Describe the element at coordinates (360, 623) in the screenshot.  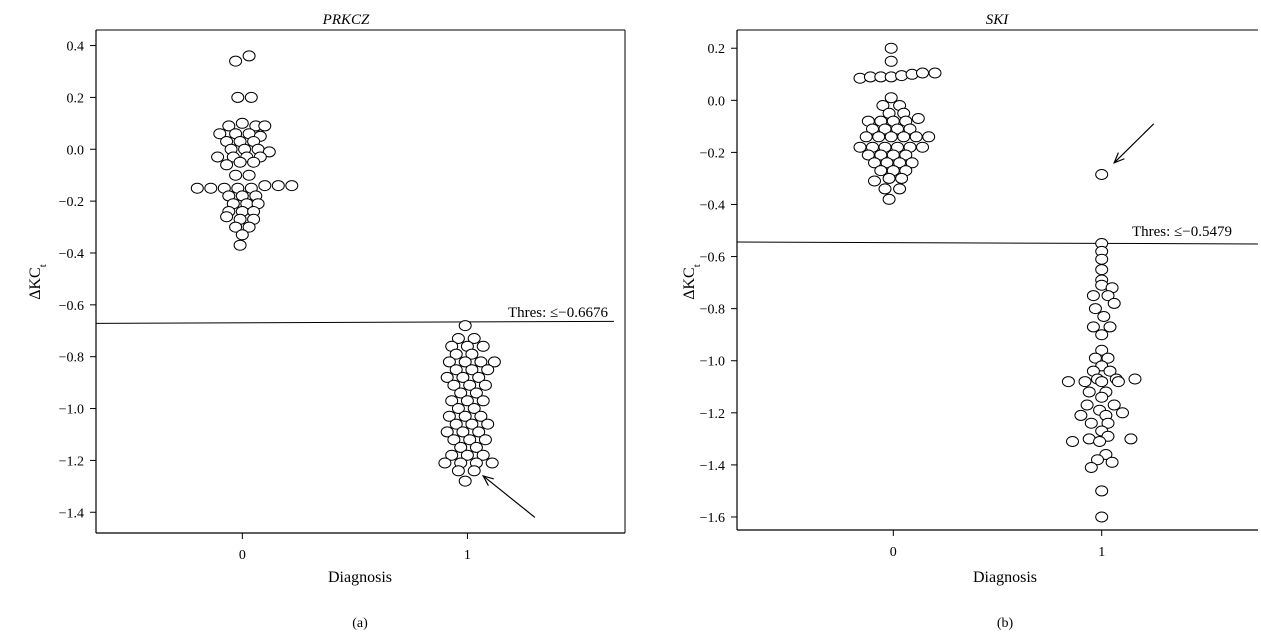
I see `panel-label: (a)` at that location.